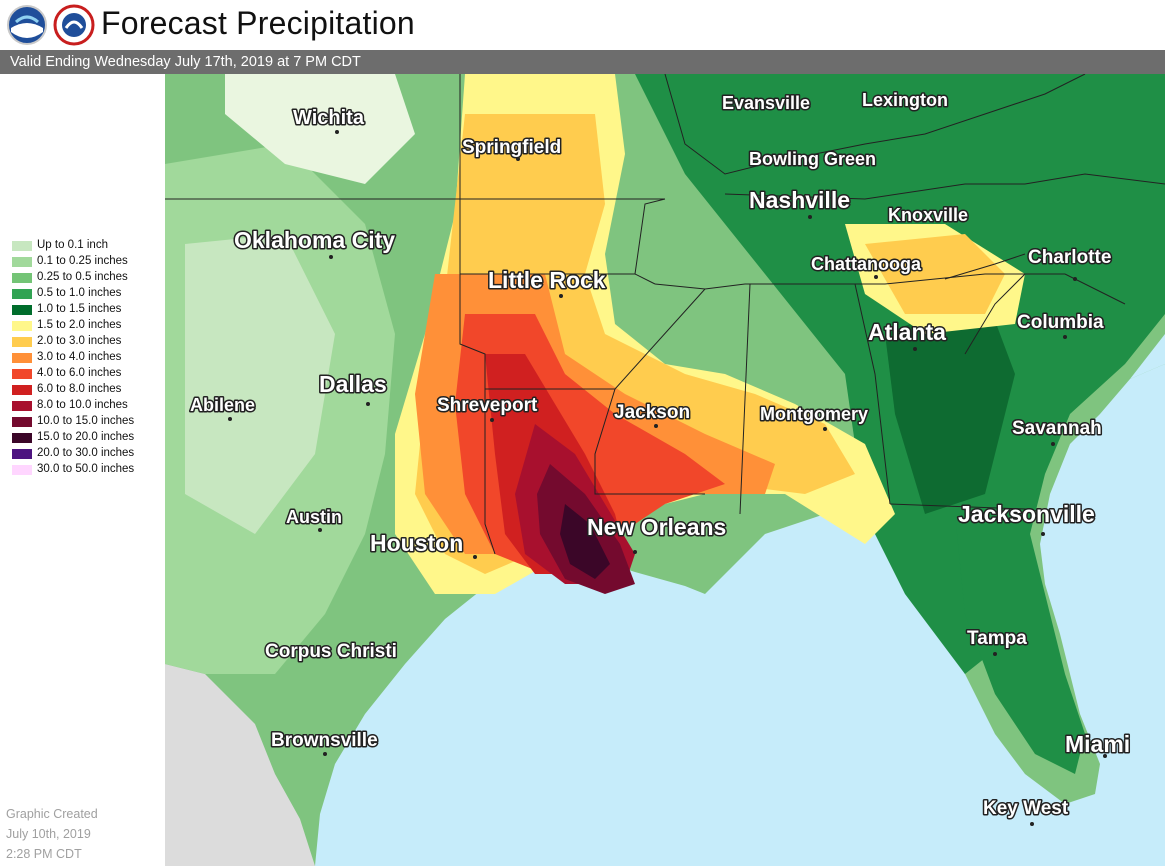 Image resolution: width=1165 pixels, height=866 pixels. I want to click on city-label-austin: Austin, so click(314, 517).